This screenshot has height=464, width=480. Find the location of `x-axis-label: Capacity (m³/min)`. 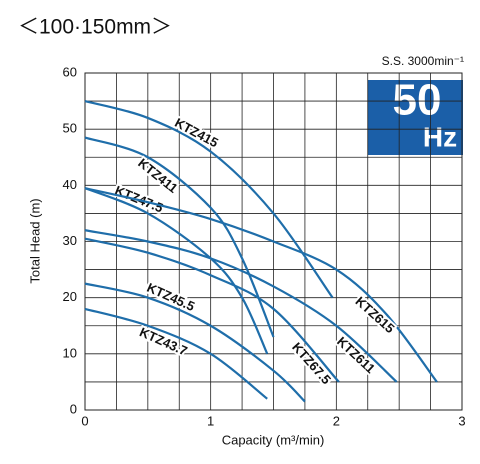

x-axis-label: Capacity (m³/min) is located at coordinates (273, 439).